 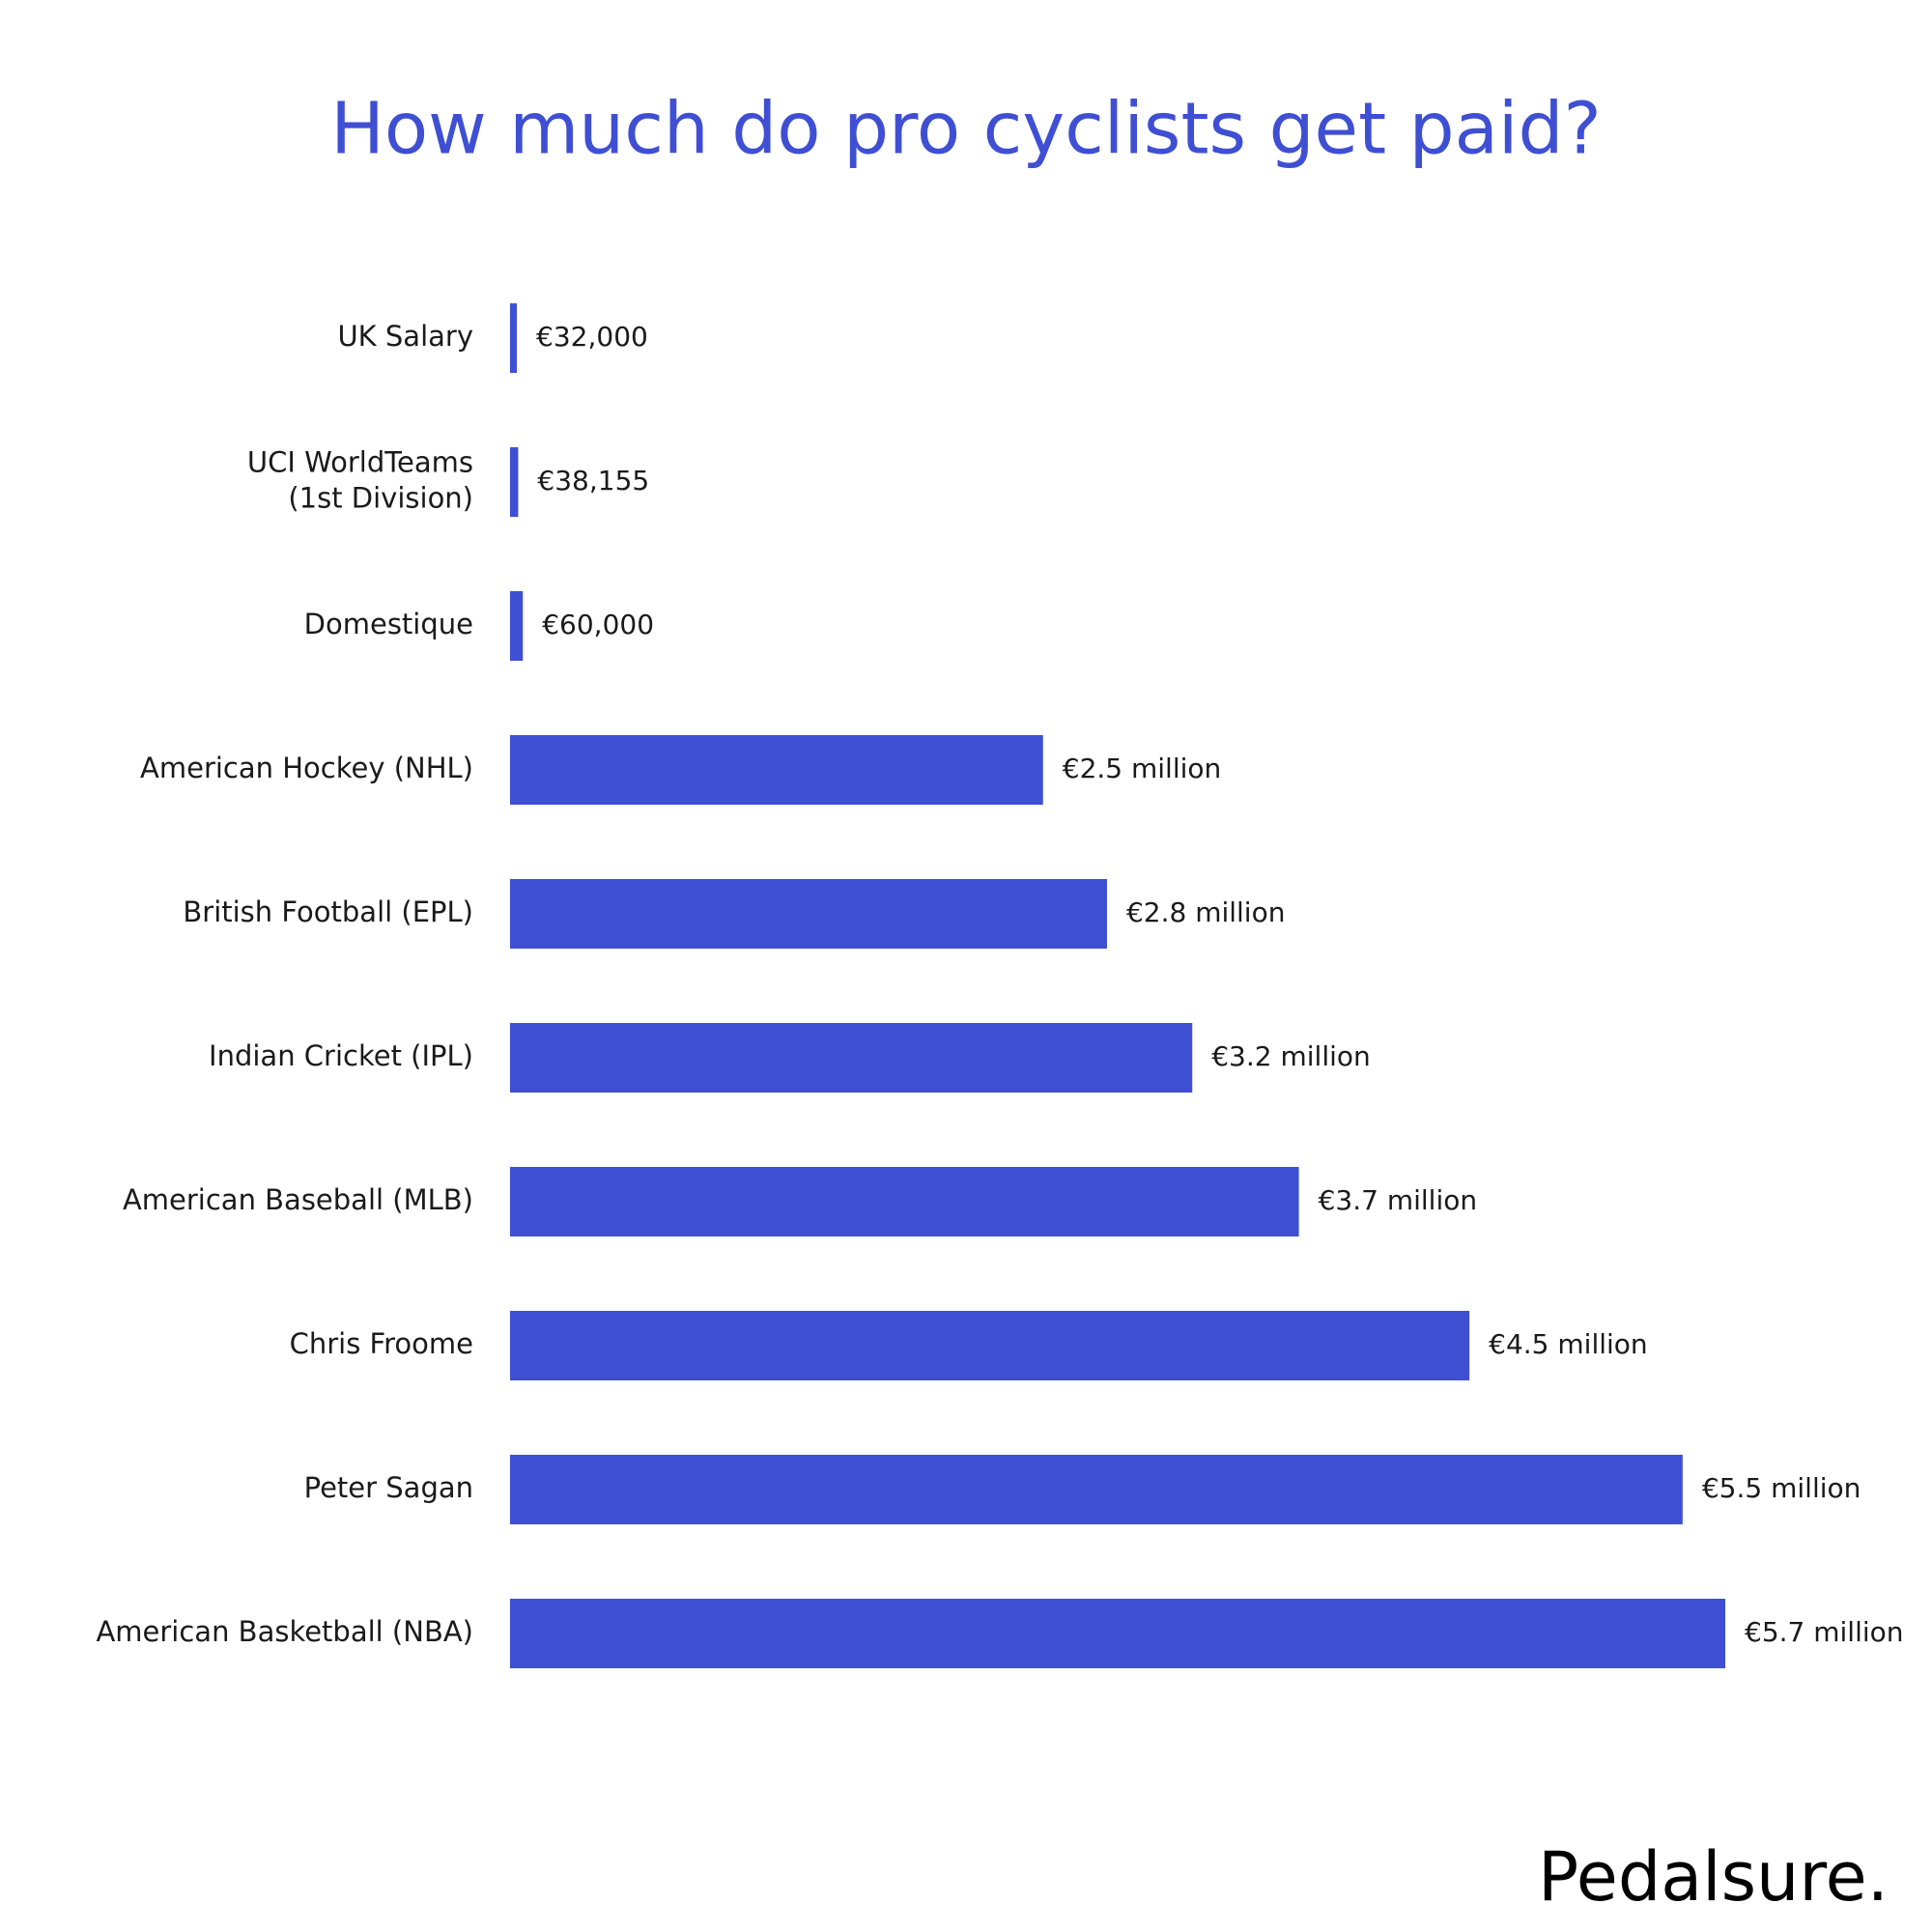 What do you see at coordinates (388, 1487) in the screenshot?
I see `category-label: Peter Sagan` at bounding box center [388, 1487].